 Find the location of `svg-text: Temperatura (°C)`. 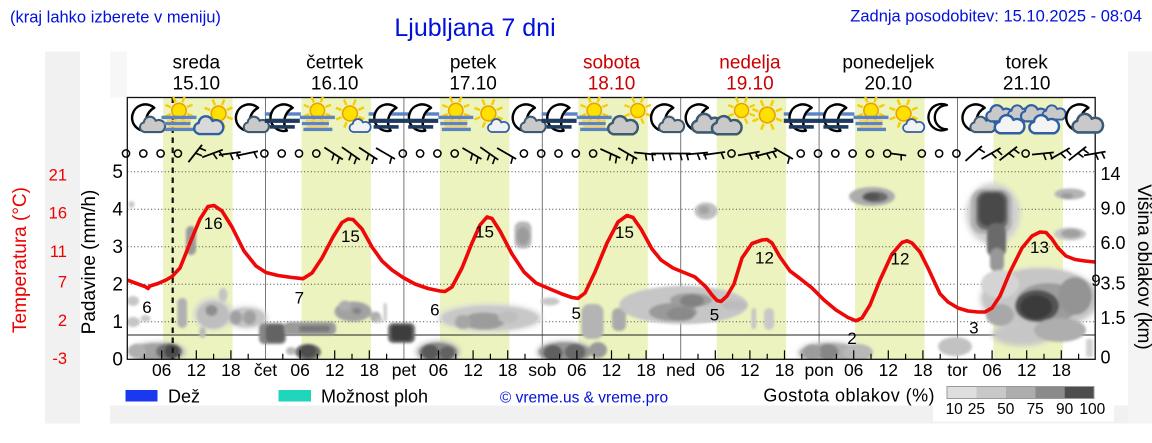

svg-text: Temperatura (°C) is located at coordinates (20, 260).